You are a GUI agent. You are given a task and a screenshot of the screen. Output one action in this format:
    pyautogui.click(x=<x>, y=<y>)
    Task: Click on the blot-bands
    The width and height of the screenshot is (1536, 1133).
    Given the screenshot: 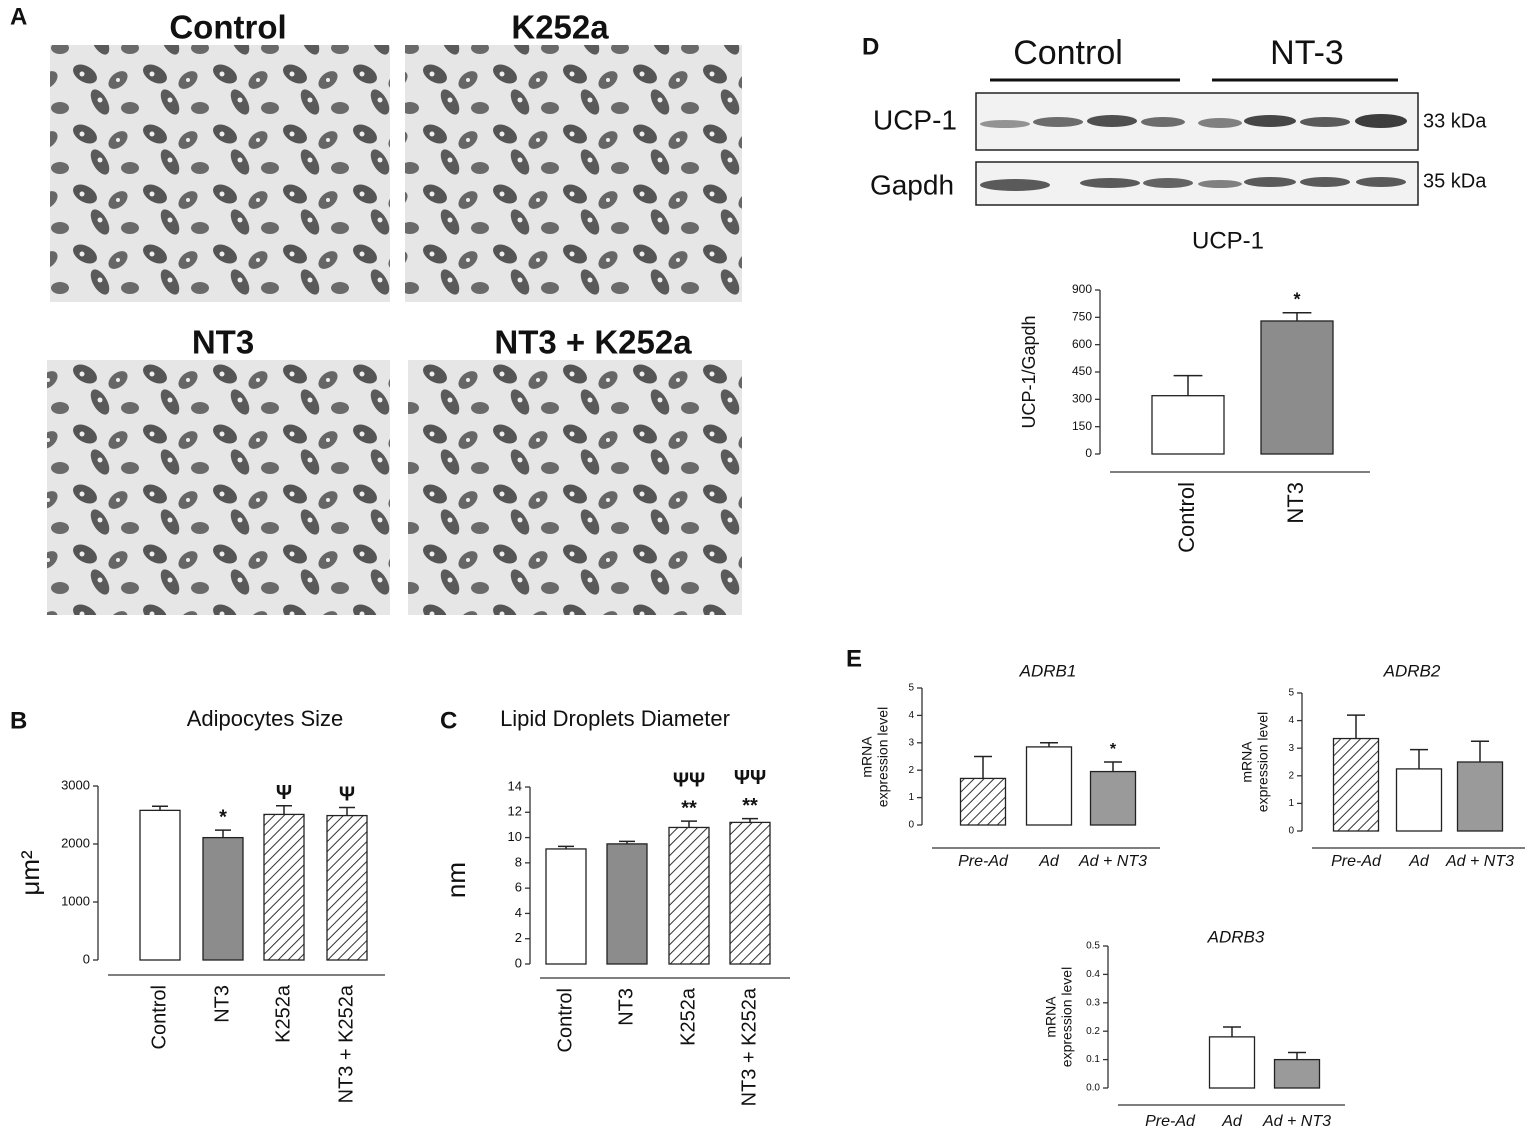 What is the action you would take?
    pyautogui.click(x=1193, y=152)
    